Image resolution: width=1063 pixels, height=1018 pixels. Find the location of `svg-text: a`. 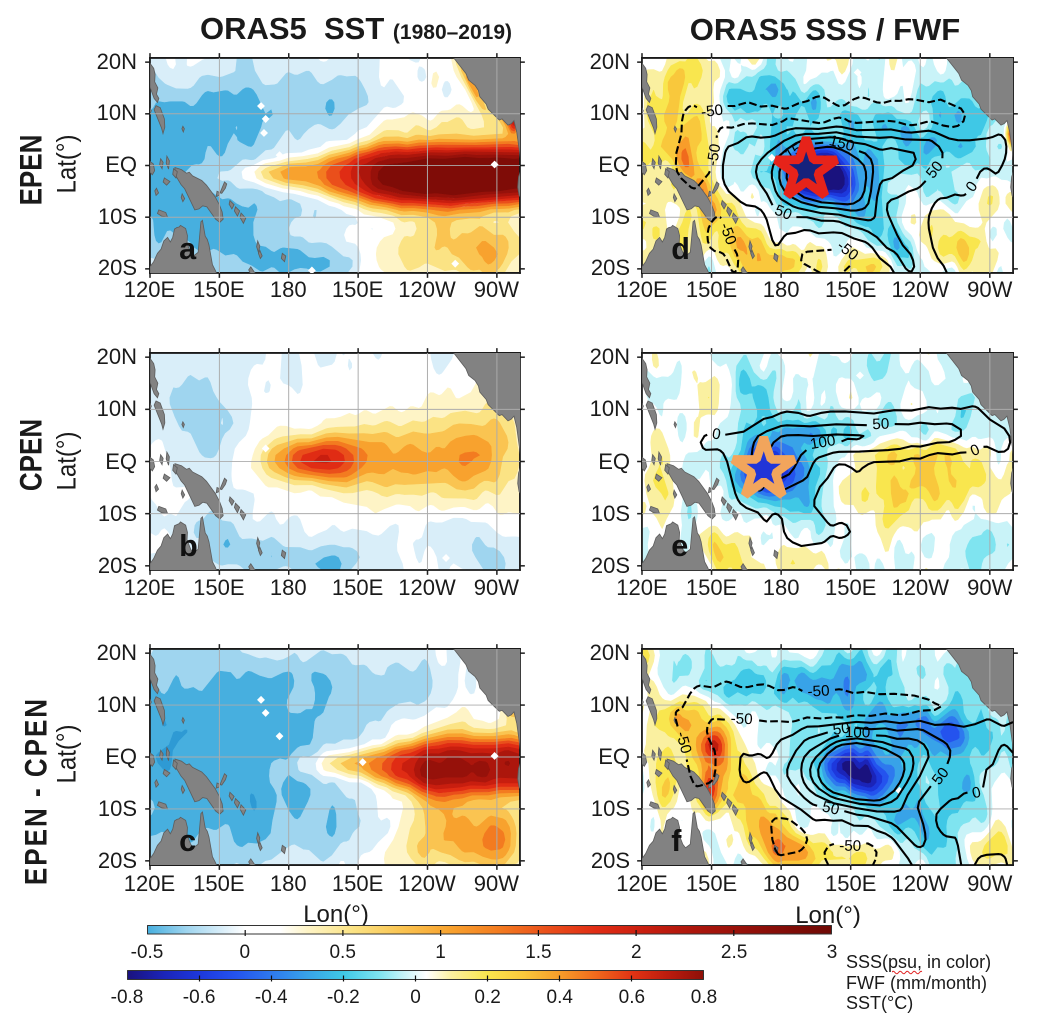

svg-text: a is located at coordinates (188, 249).